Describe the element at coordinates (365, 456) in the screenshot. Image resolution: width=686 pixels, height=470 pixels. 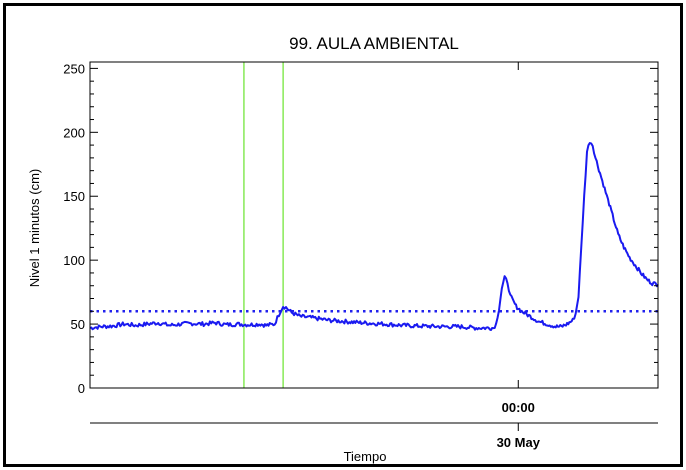
I see `x-axis-label: Tiempo` at that location.